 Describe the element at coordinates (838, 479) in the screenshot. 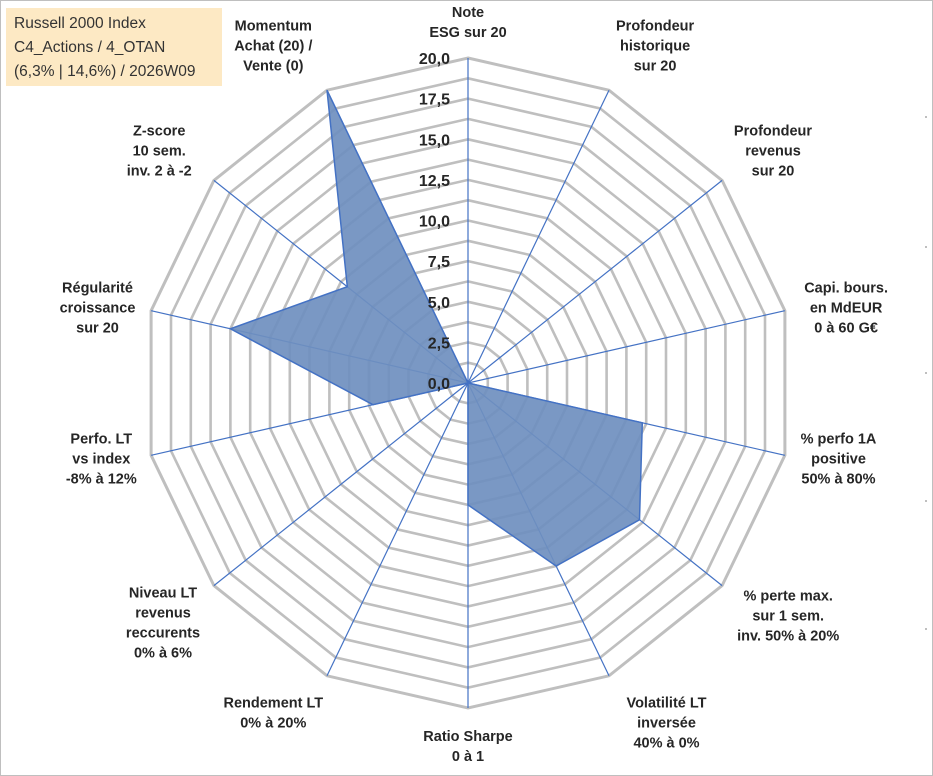

I see `axis-label: 50% à 80%` at that location.